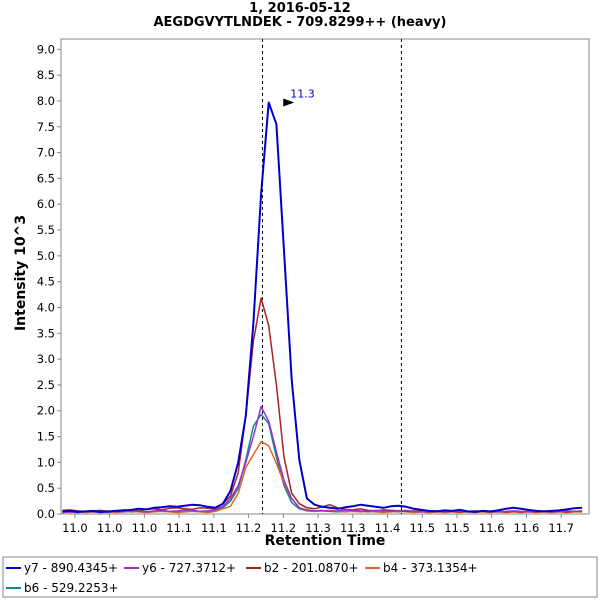 This screenshot has width=600, height=600. I want to click on y-tick-label: 0.5, so click(46, 488).